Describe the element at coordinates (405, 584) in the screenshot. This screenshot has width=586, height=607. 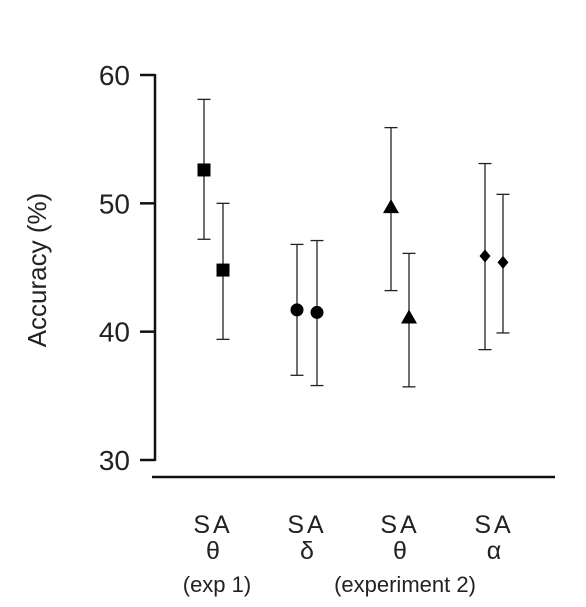
I see `group-label-experiment2: (experiment 2)` at that location.